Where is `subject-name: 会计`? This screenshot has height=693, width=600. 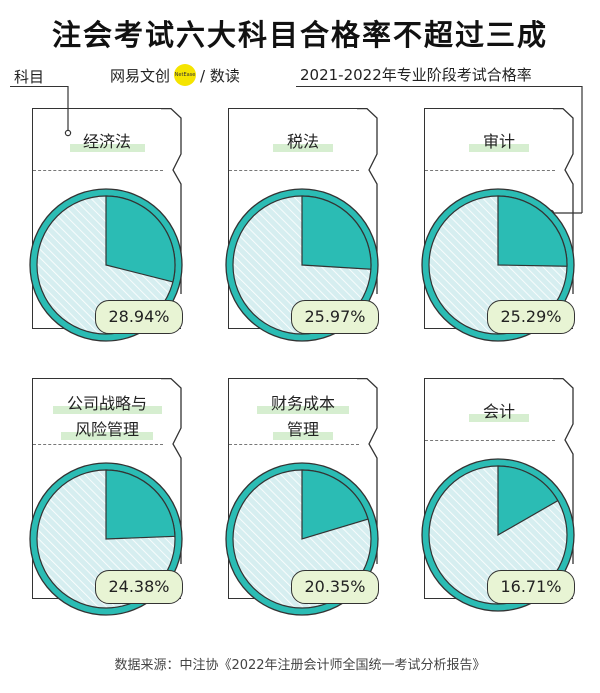
subject-name: 会计 is located at coordinates (498, 411).